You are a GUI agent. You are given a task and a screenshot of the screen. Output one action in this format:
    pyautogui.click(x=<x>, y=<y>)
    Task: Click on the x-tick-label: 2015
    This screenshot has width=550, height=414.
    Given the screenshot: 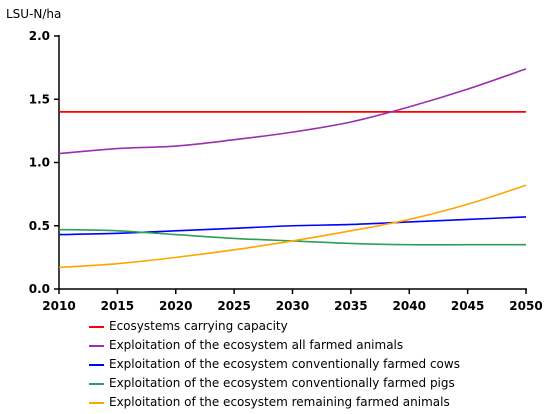 What is the action you would take?
    pyautogui.click(x=117, y=306)
    